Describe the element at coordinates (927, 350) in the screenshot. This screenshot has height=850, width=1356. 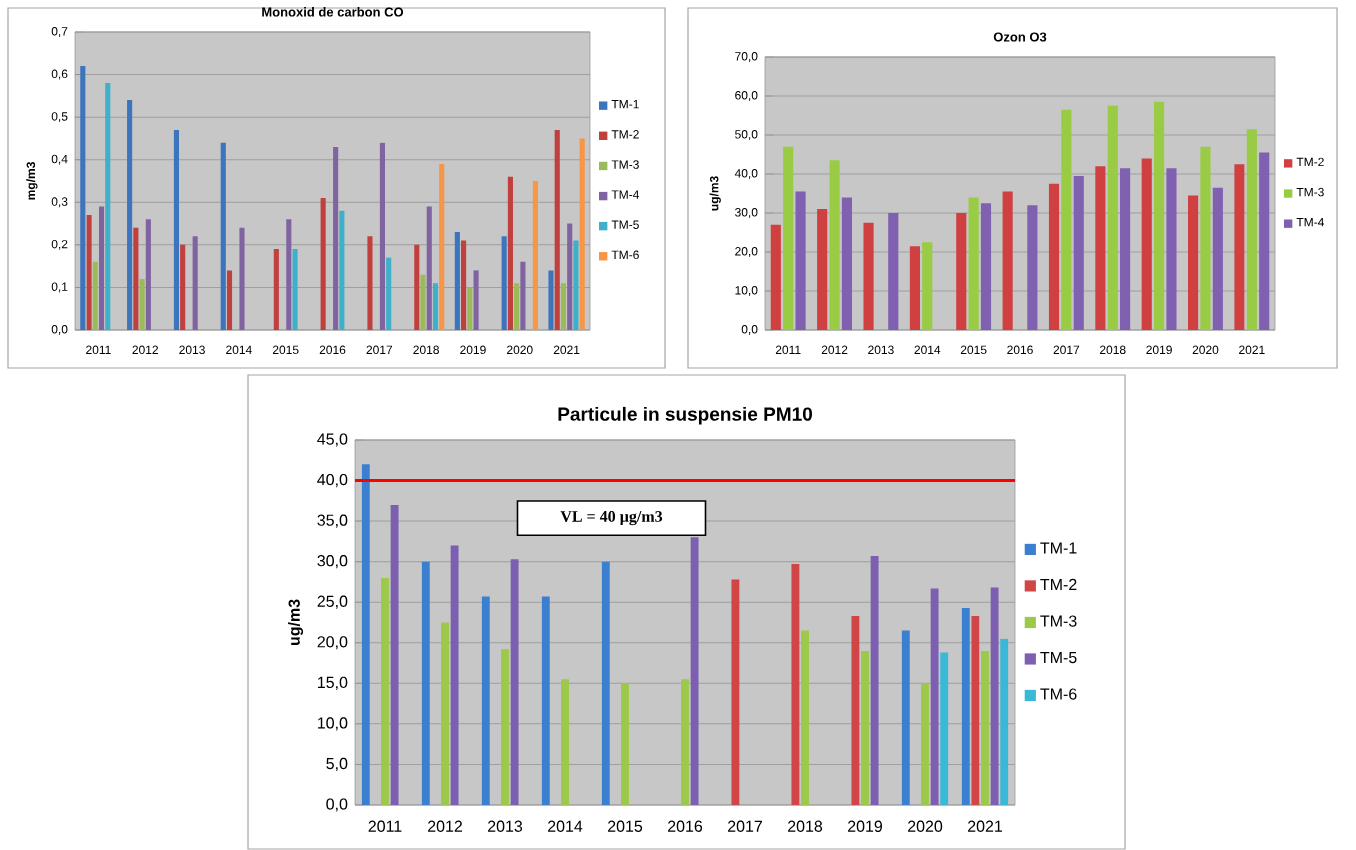
I see `x-tick-label: 2014` at that location.